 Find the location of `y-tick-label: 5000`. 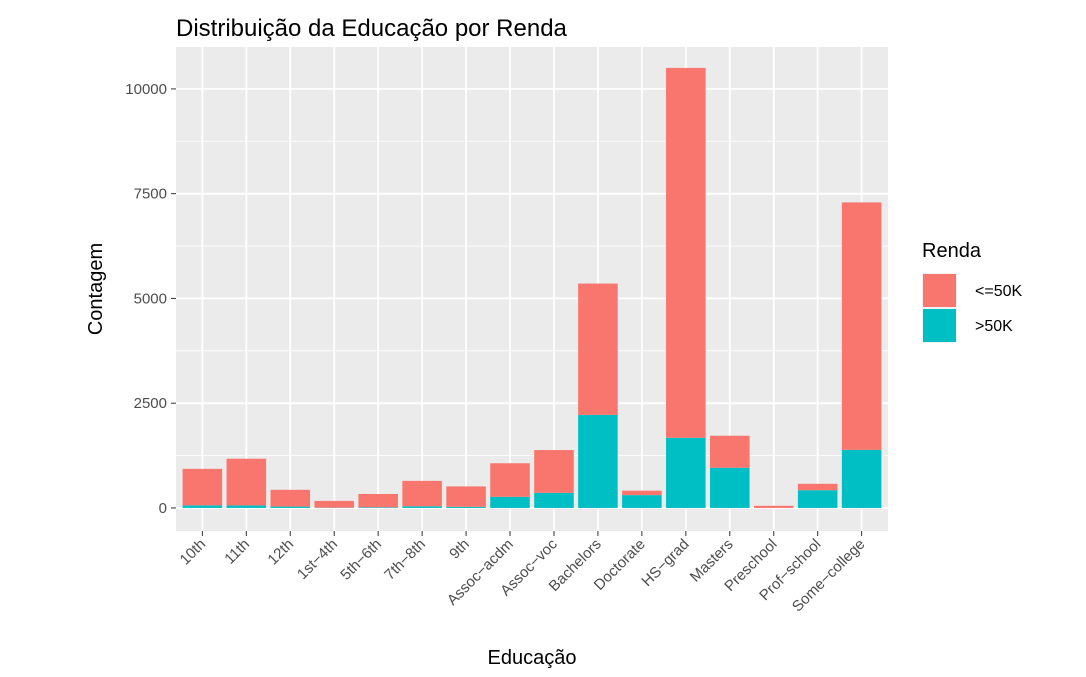

y-tick-label: 5000 is located at coordinates (150, 298).